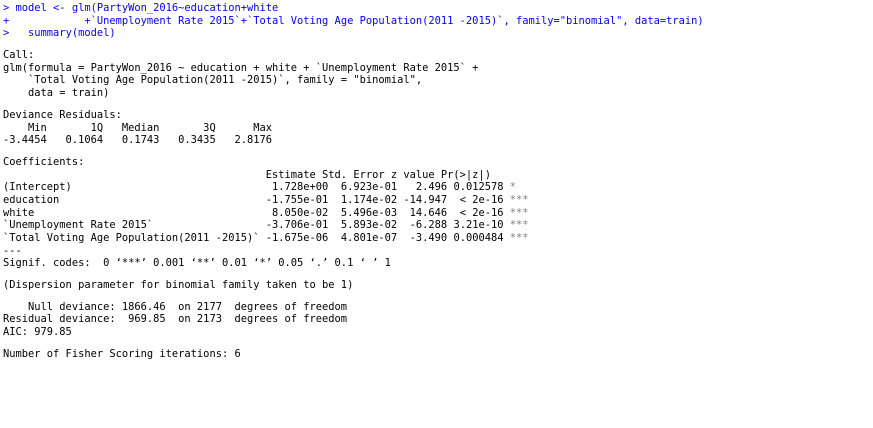 The height and width of the screenshot is (428, 873). I want to click on coefficients-header: Coefficients:, so click(44, 161).